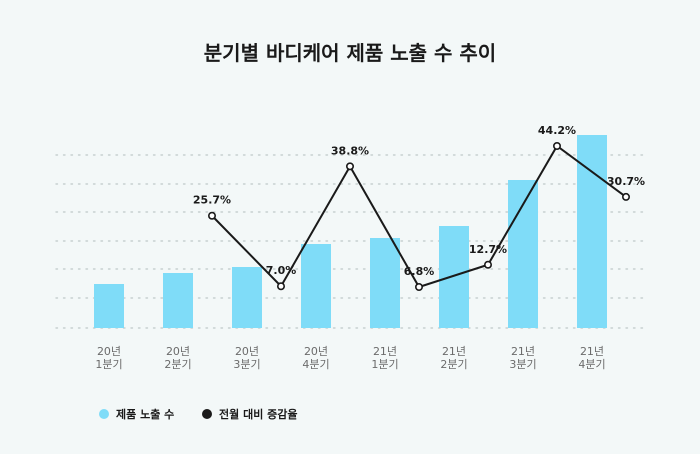 The width and height of the screenshot is (700, 454). I want to click on data-label: 38.8%, so click(350, 150).